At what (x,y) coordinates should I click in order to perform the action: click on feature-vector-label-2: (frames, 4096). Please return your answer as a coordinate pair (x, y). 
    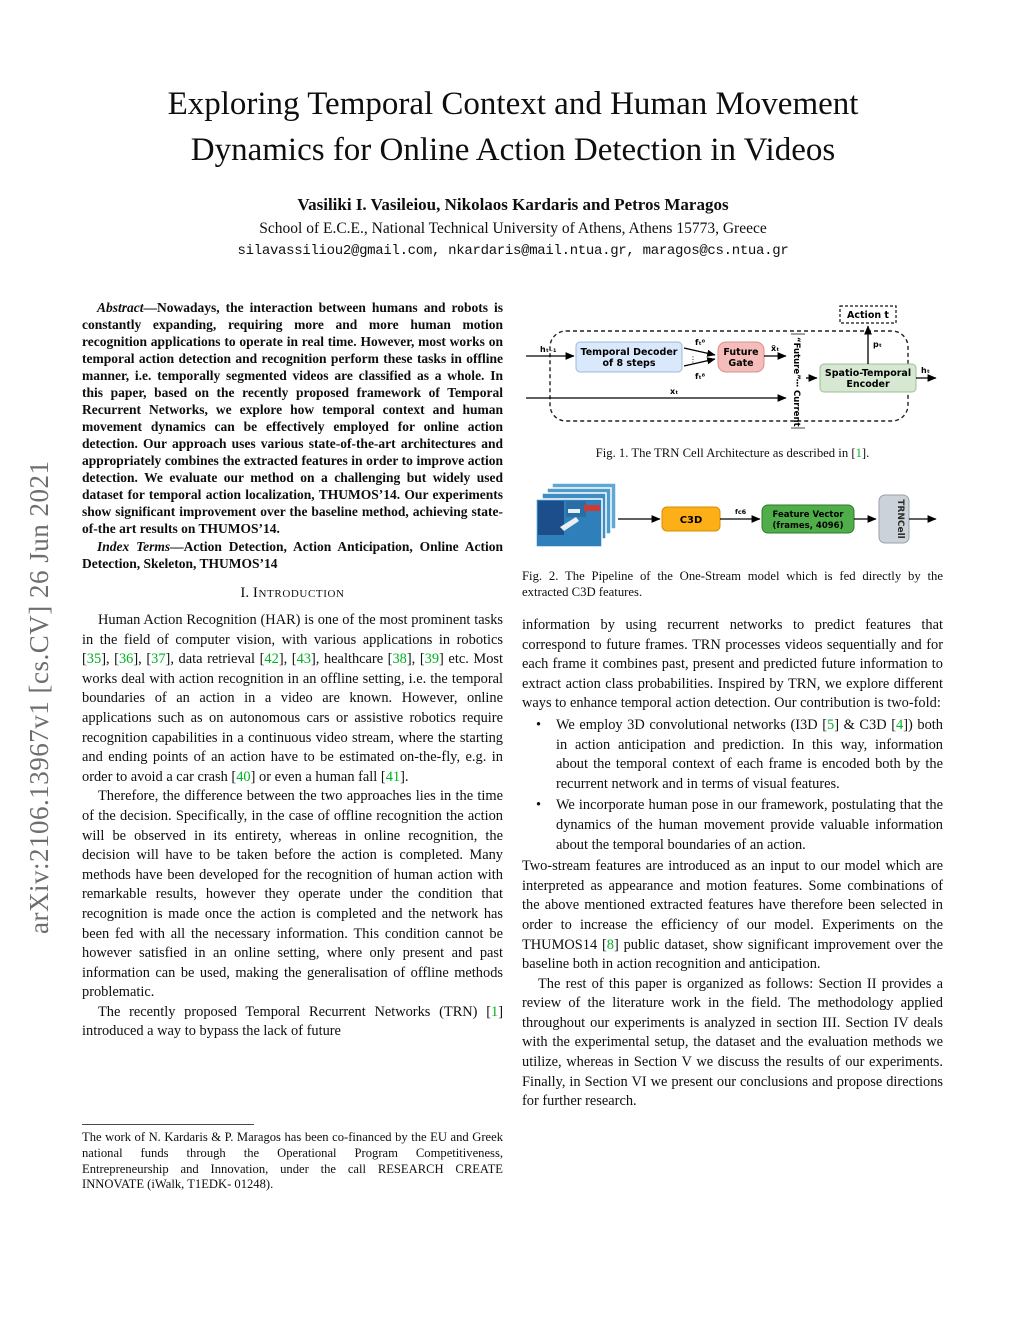
    Looking at the image, I should click on (808, 526).